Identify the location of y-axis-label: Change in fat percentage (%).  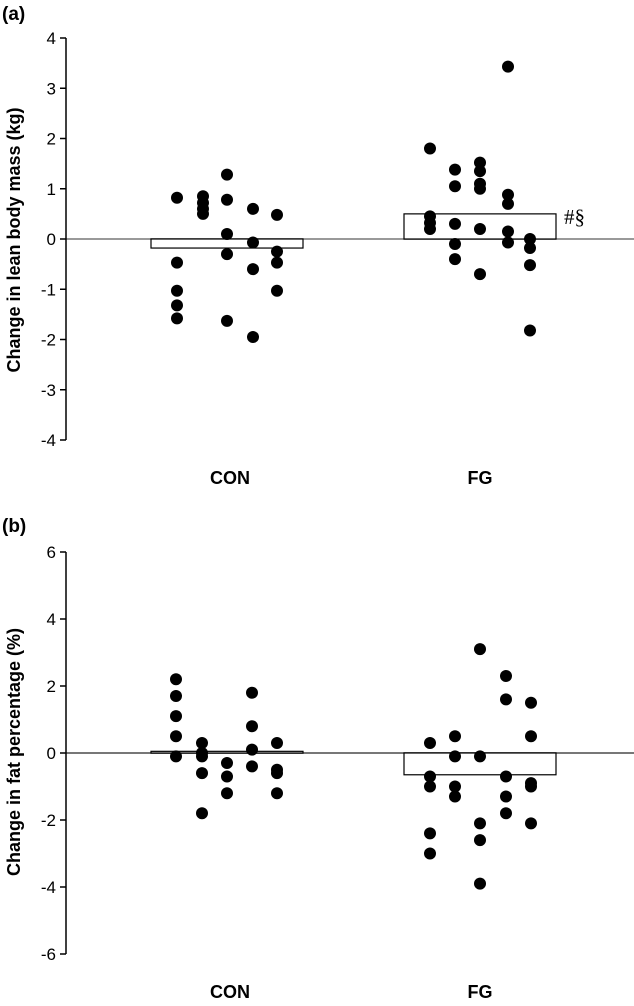
(14, 752).